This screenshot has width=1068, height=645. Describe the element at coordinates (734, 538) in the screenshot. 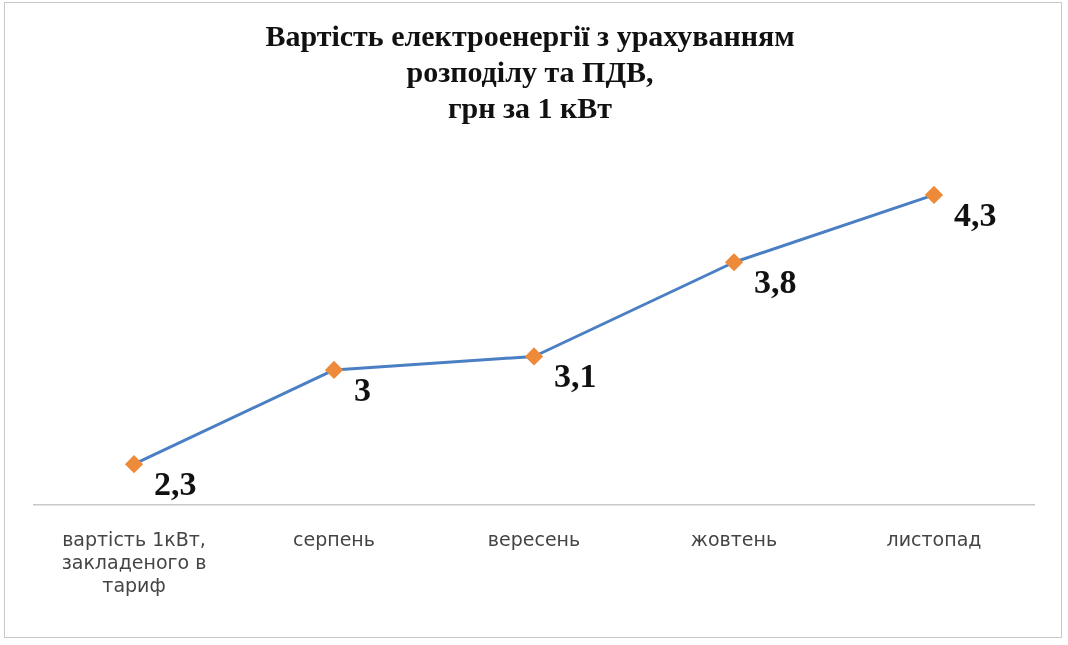

I see `x-tick-label: жовтень` at that location.